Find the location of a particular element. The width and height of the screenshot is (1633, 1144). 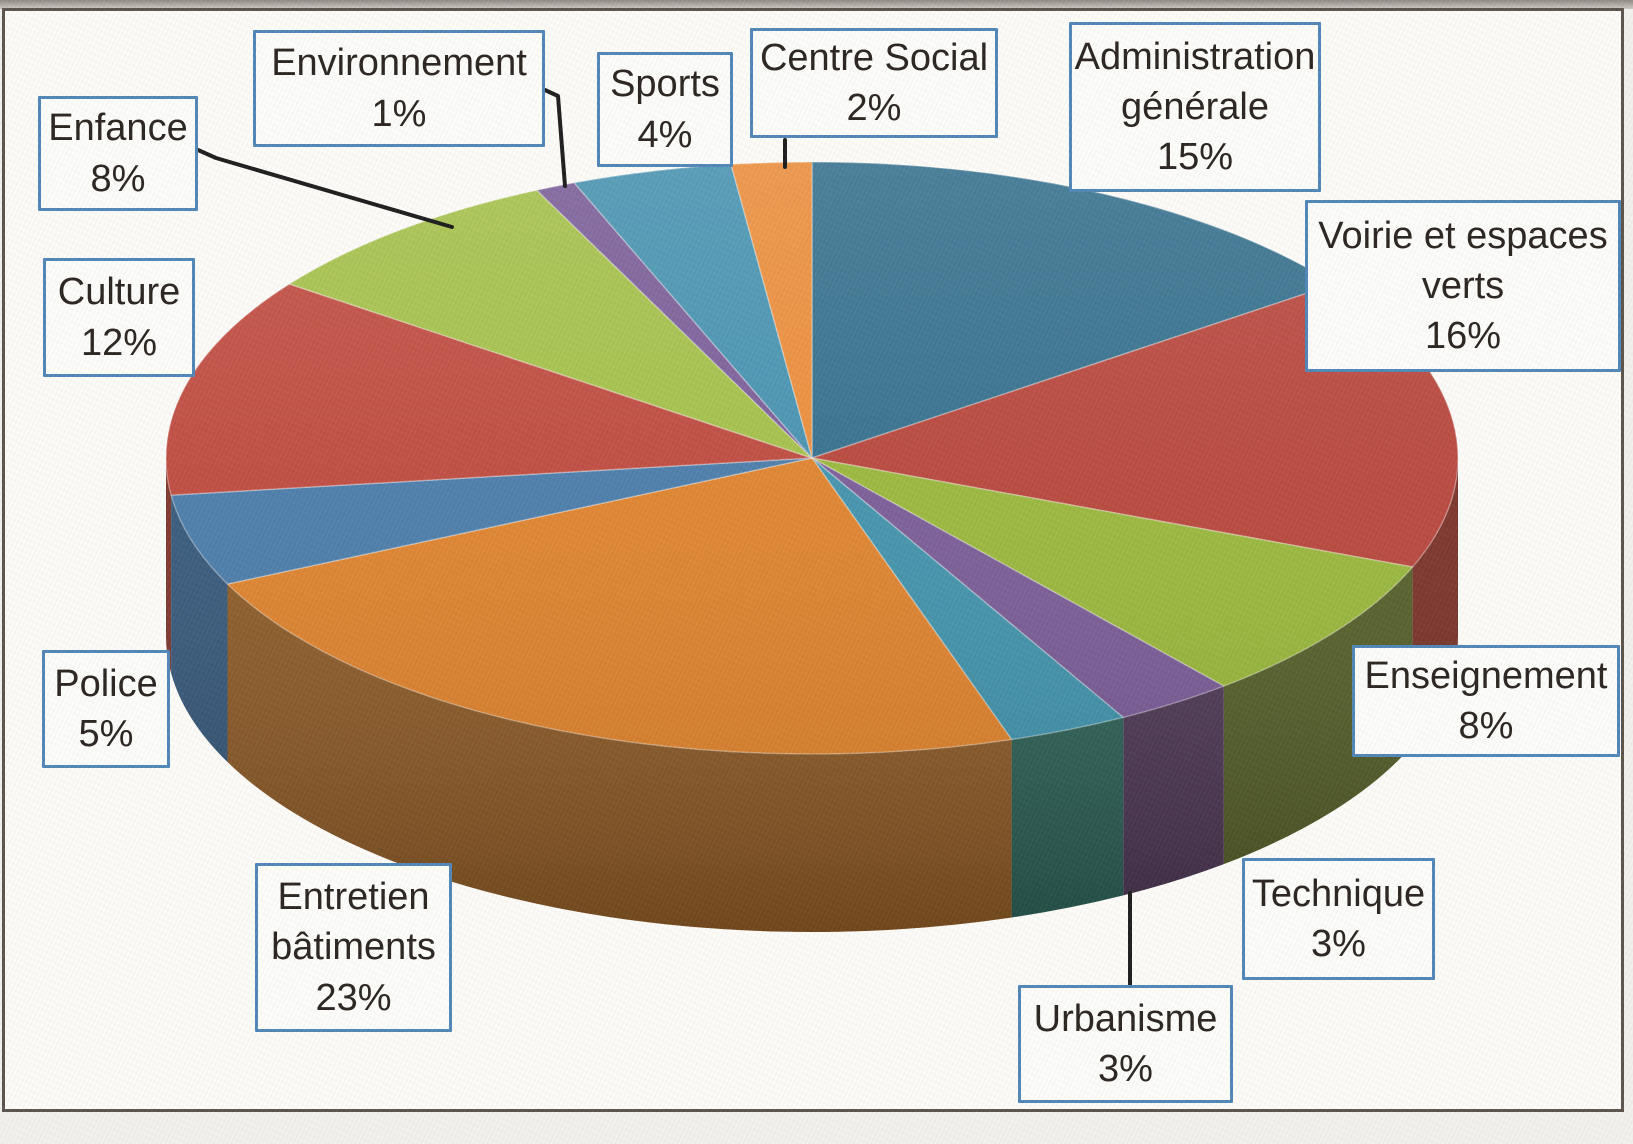

slice-label-text: Voirie et espaces is located at coordinates (1463, 235).